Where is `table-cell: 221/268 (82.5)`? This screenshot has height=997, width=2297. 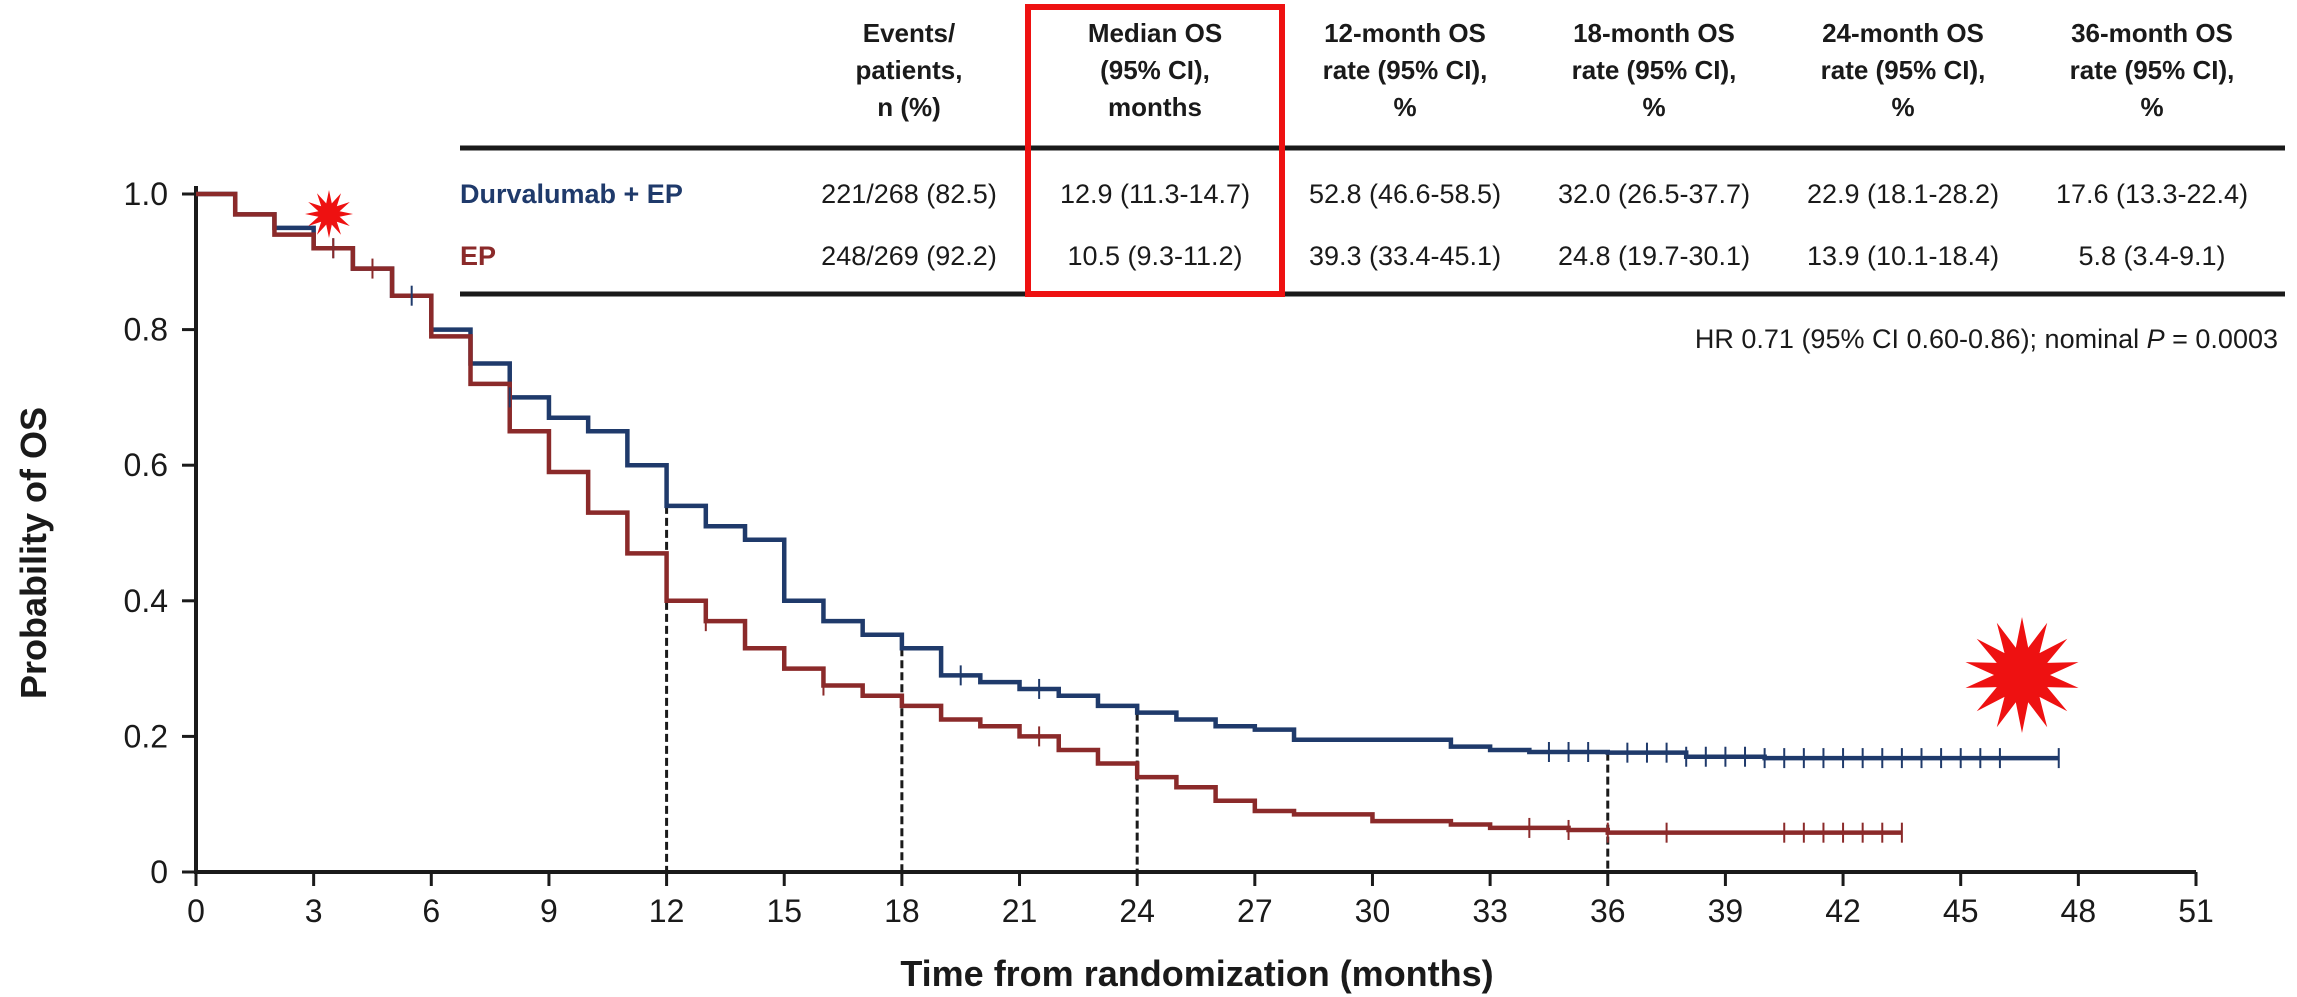 table-cell: 221/268 (82.5) is located at coordinates (909, 194).